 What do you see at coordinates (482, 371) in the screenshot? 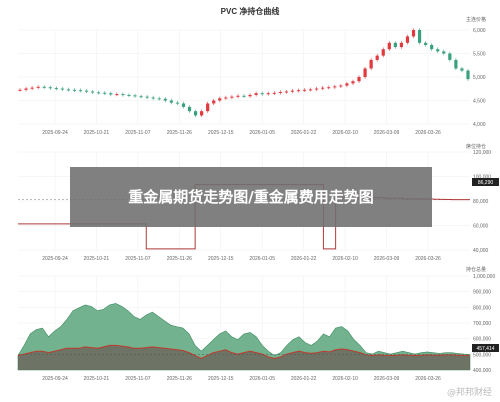
I see `y-tick-label: 400,000` at bounding box center [482, 371].